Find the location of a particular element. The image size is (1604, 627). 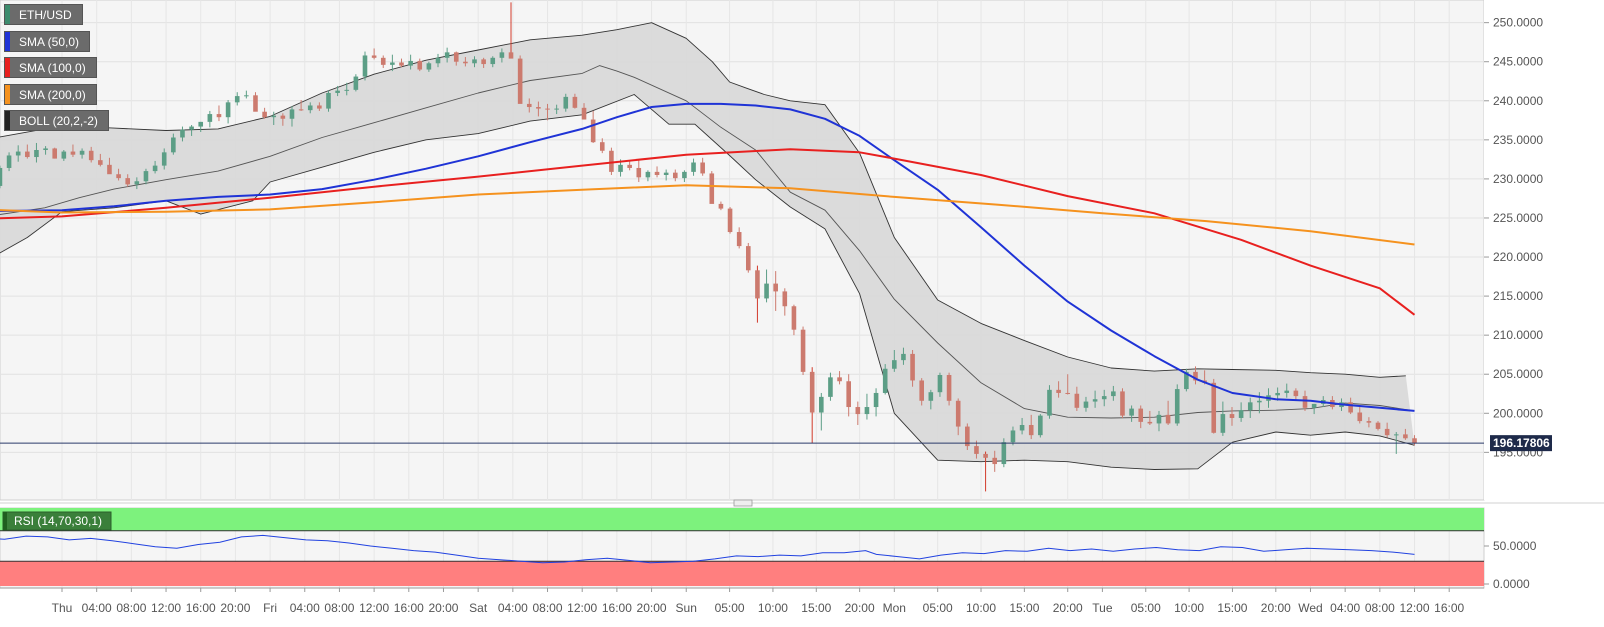

legend-label: BOLL (20,2,-2) is located at coordinates (58, 121).